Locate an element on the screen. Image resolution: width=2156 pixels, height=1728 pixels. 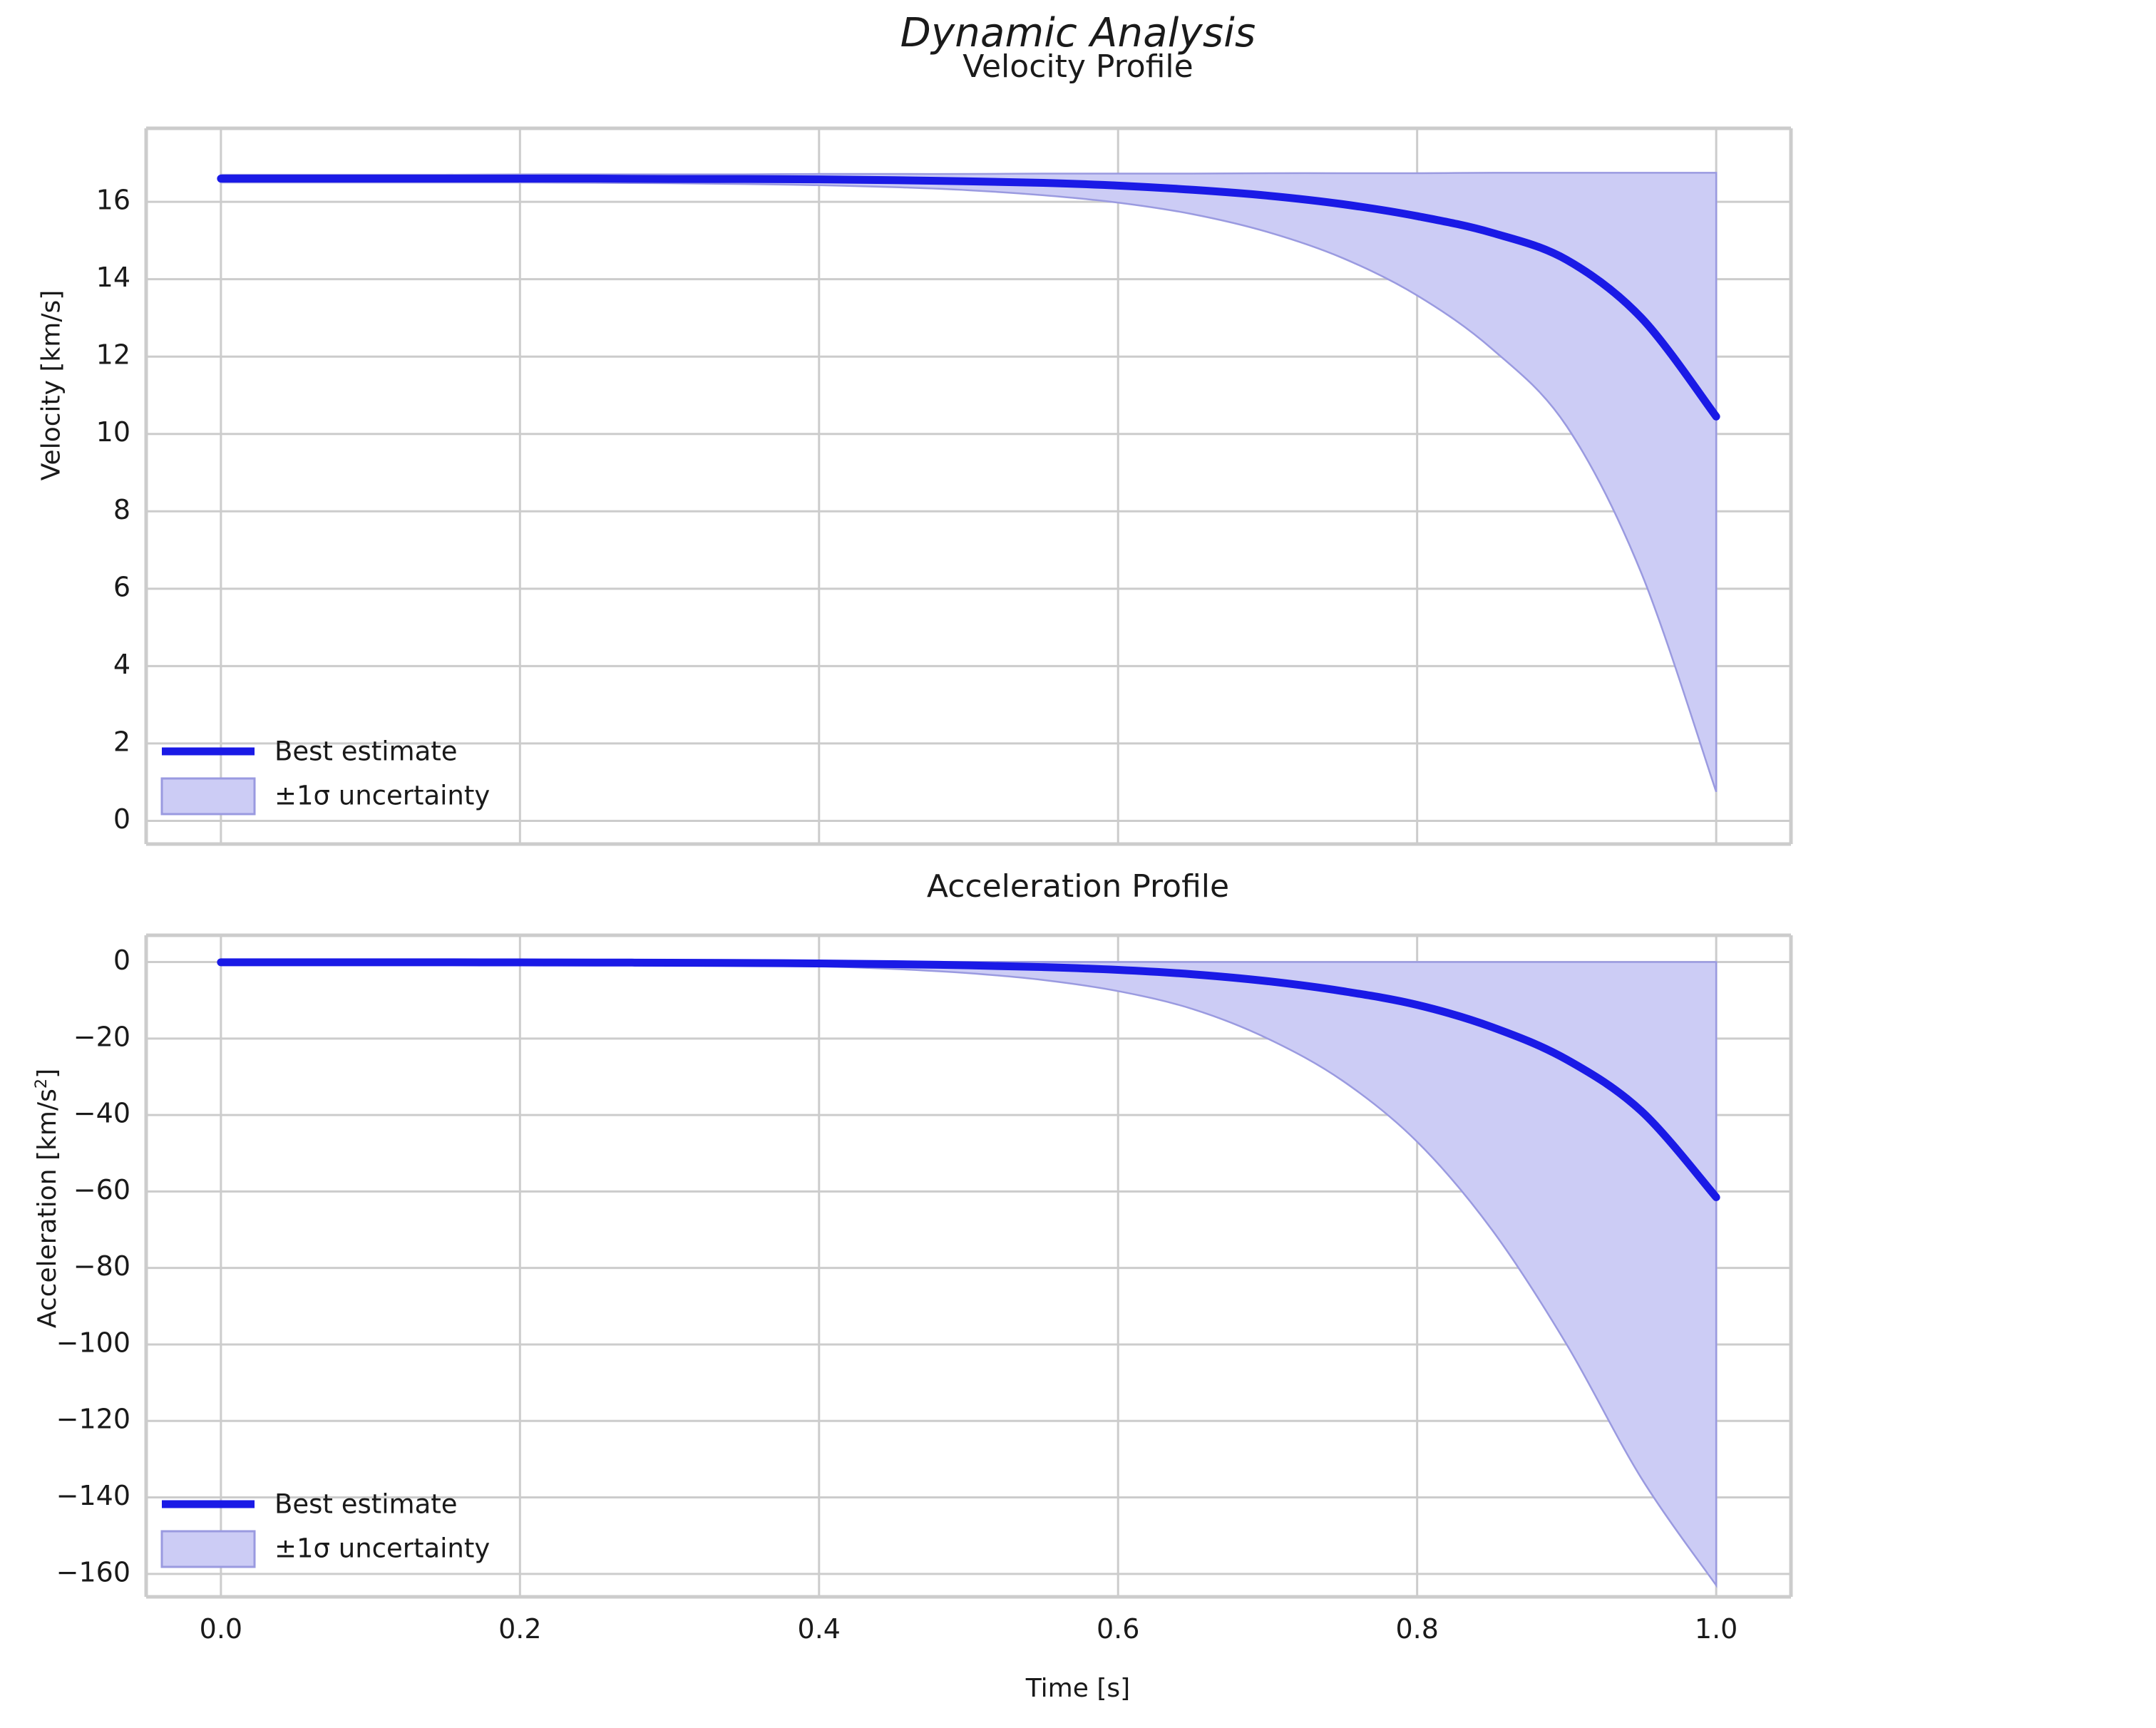
acceleration-ylabel: Acceleration [km/s2] is located at coordinates (47, 1198).